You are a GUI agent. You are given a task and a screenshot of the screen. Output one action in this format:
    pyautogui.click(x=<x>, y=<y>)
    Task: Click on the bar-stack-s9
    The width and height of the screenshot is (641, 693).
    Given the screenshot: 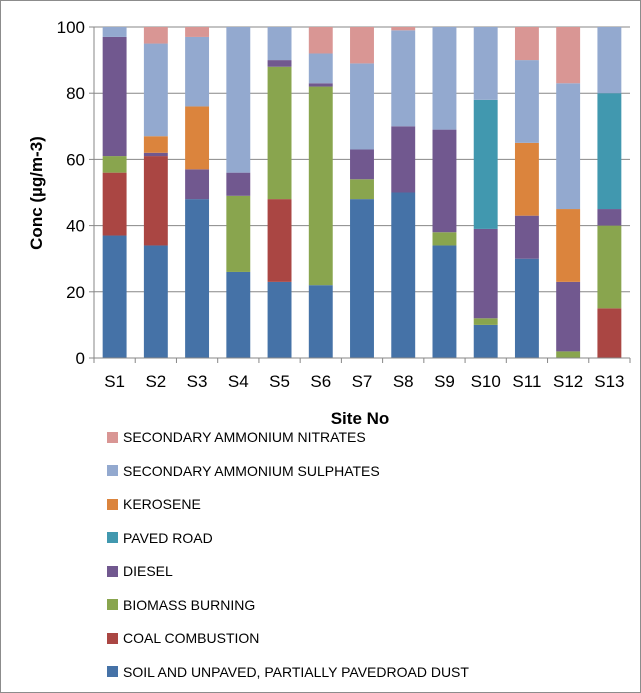 What is the action you would take?
    pyautogui.click(x=444, y=192)
    